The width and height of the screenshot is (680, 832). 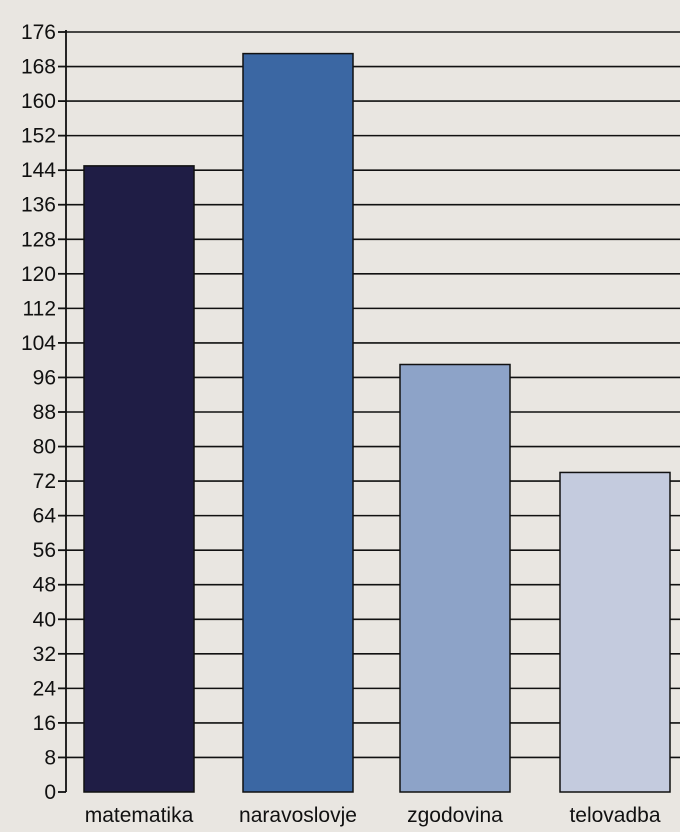 What do you see at coordinates (50, 792) in the screenshot?
I see `y-tick-label: 0` at bounding box center [50, 792].